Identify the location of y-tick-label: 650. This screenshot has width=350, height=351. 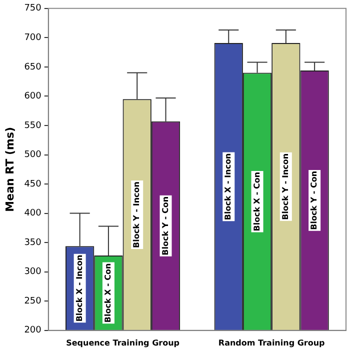
(33, 67).